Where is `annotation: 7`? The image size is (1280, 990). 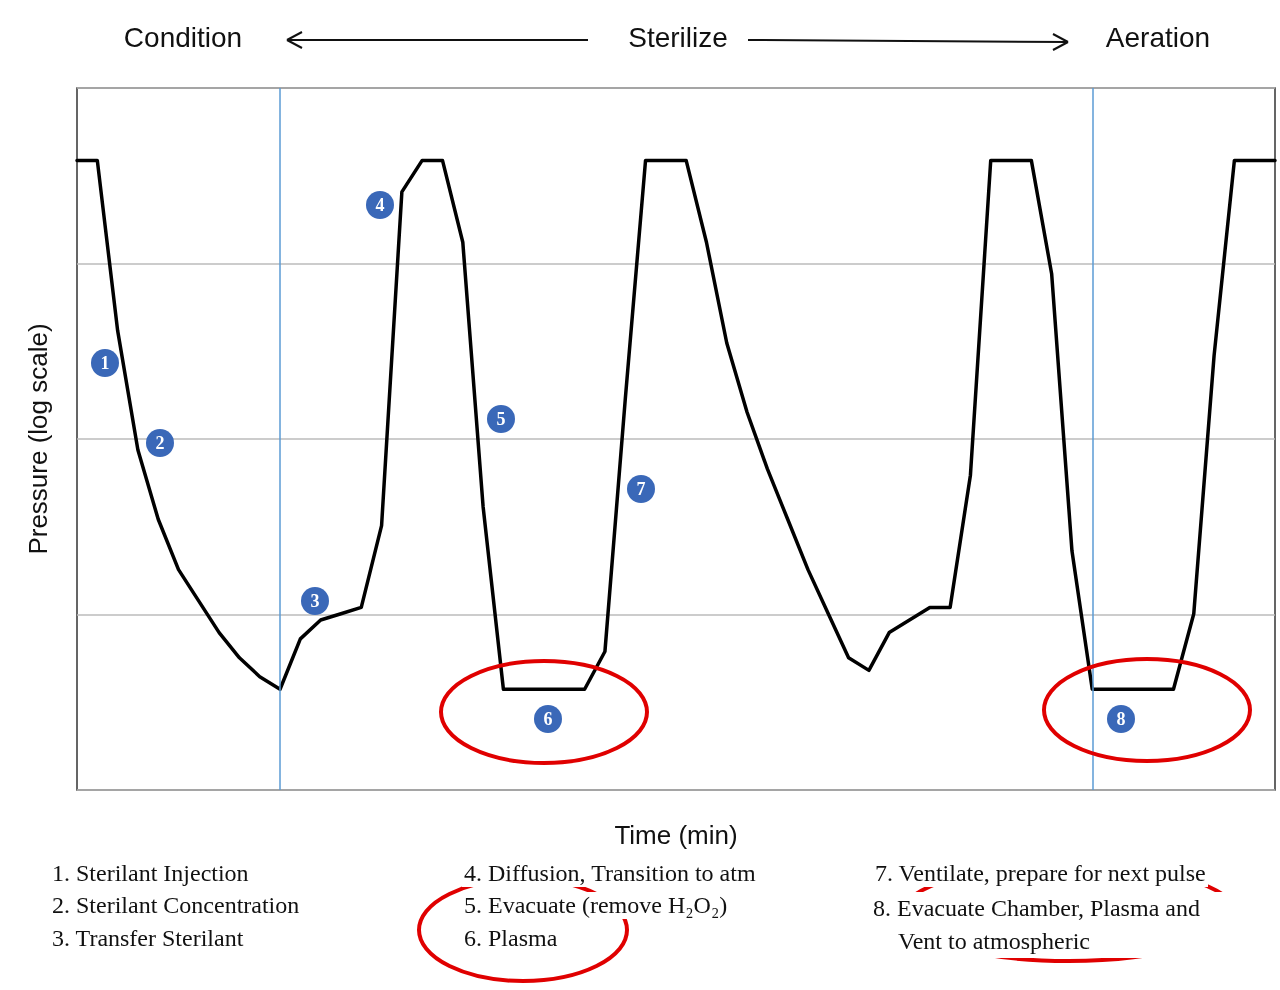 annotation: 7 is located at coordinates (641, 489).